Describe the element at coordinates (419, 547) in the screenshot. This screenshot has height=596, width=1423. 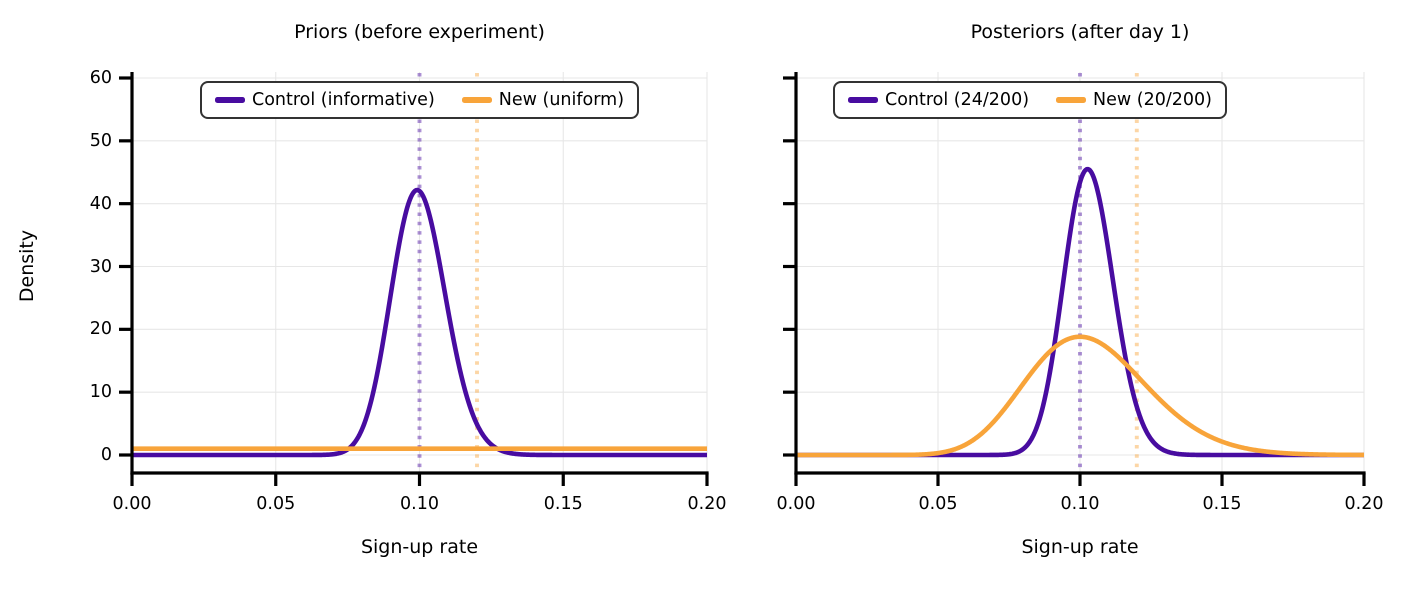
I see `x-axis-label-priors: Sign-up rate` at that location.